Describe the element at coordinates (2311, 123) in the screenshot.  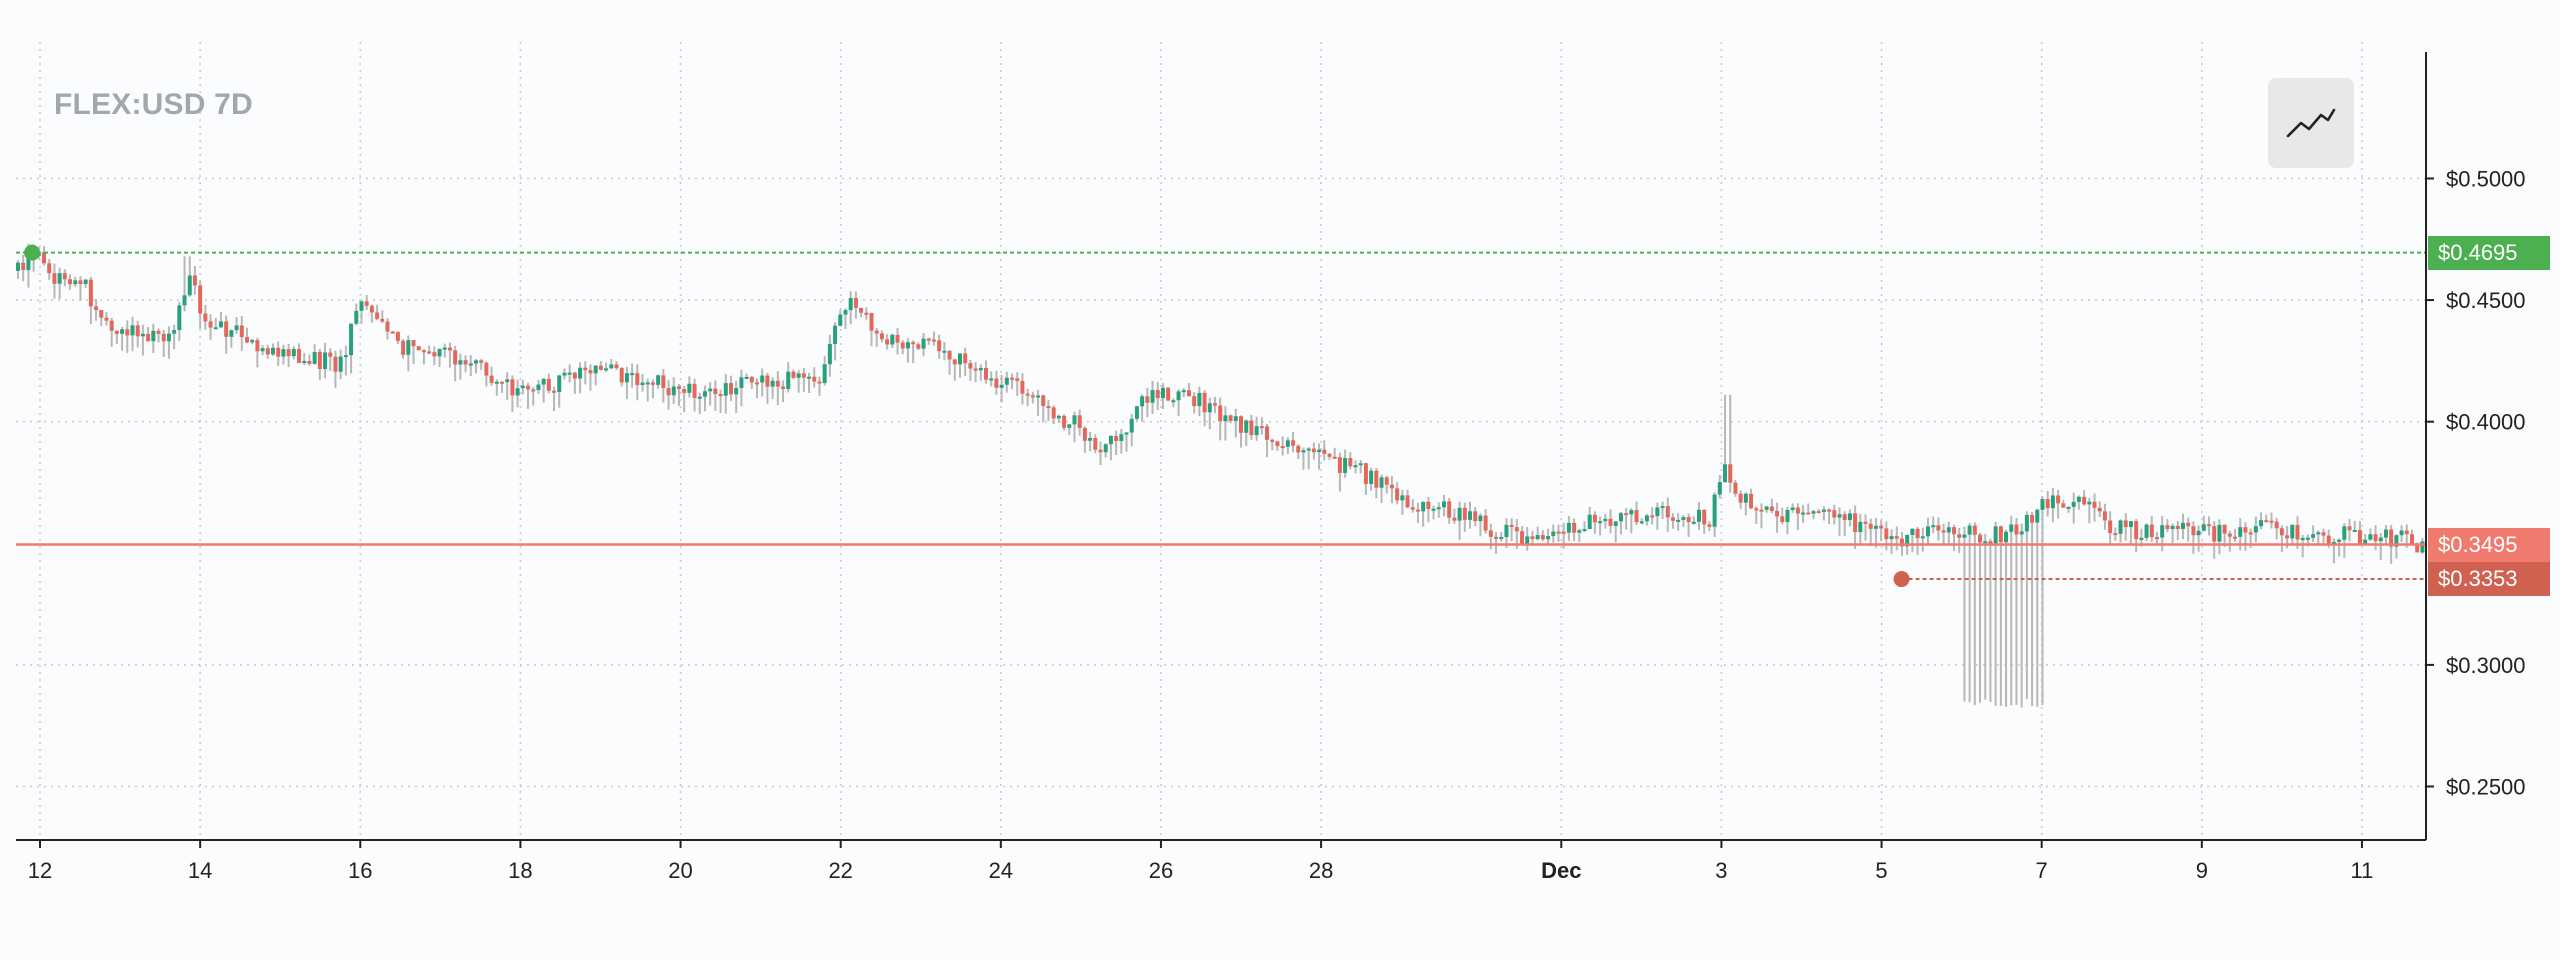
I see `chart-type-button` at that location.